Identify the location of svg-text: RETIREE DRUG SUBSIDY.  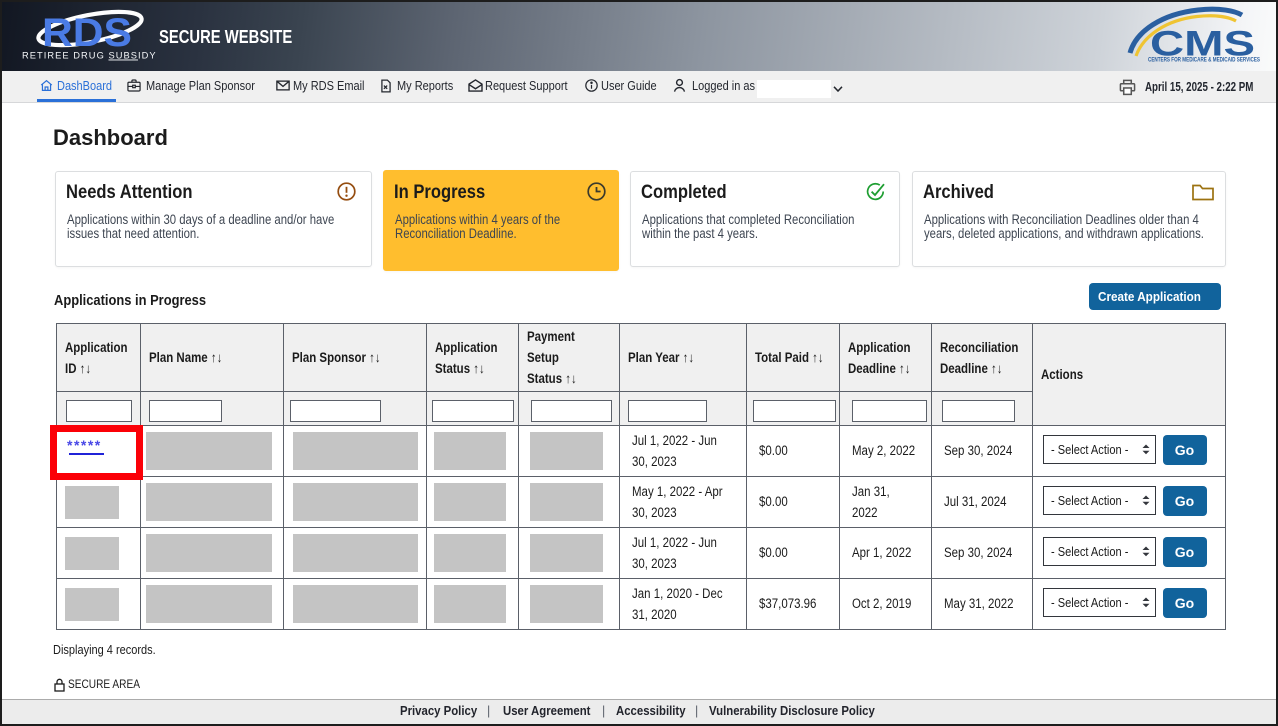
(89, 56).